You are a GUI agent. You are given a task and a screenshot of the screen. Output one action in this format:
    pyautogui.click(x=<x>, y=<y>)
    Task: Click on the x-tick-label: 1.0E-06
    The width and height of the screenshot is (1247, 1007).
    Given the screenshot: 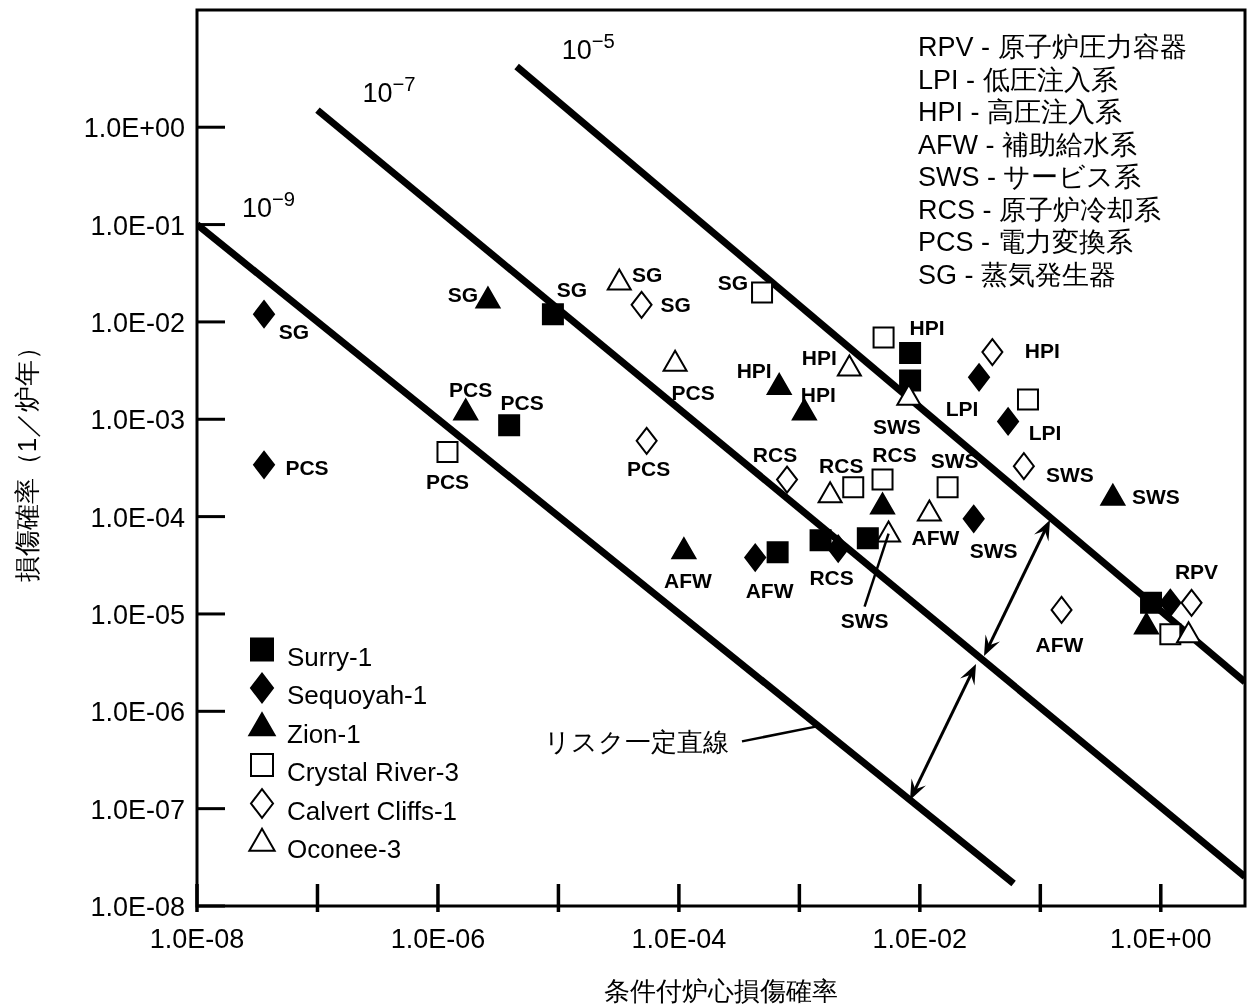 What is the action you would take?
    pyautogui.click(x=438, y=939)
    